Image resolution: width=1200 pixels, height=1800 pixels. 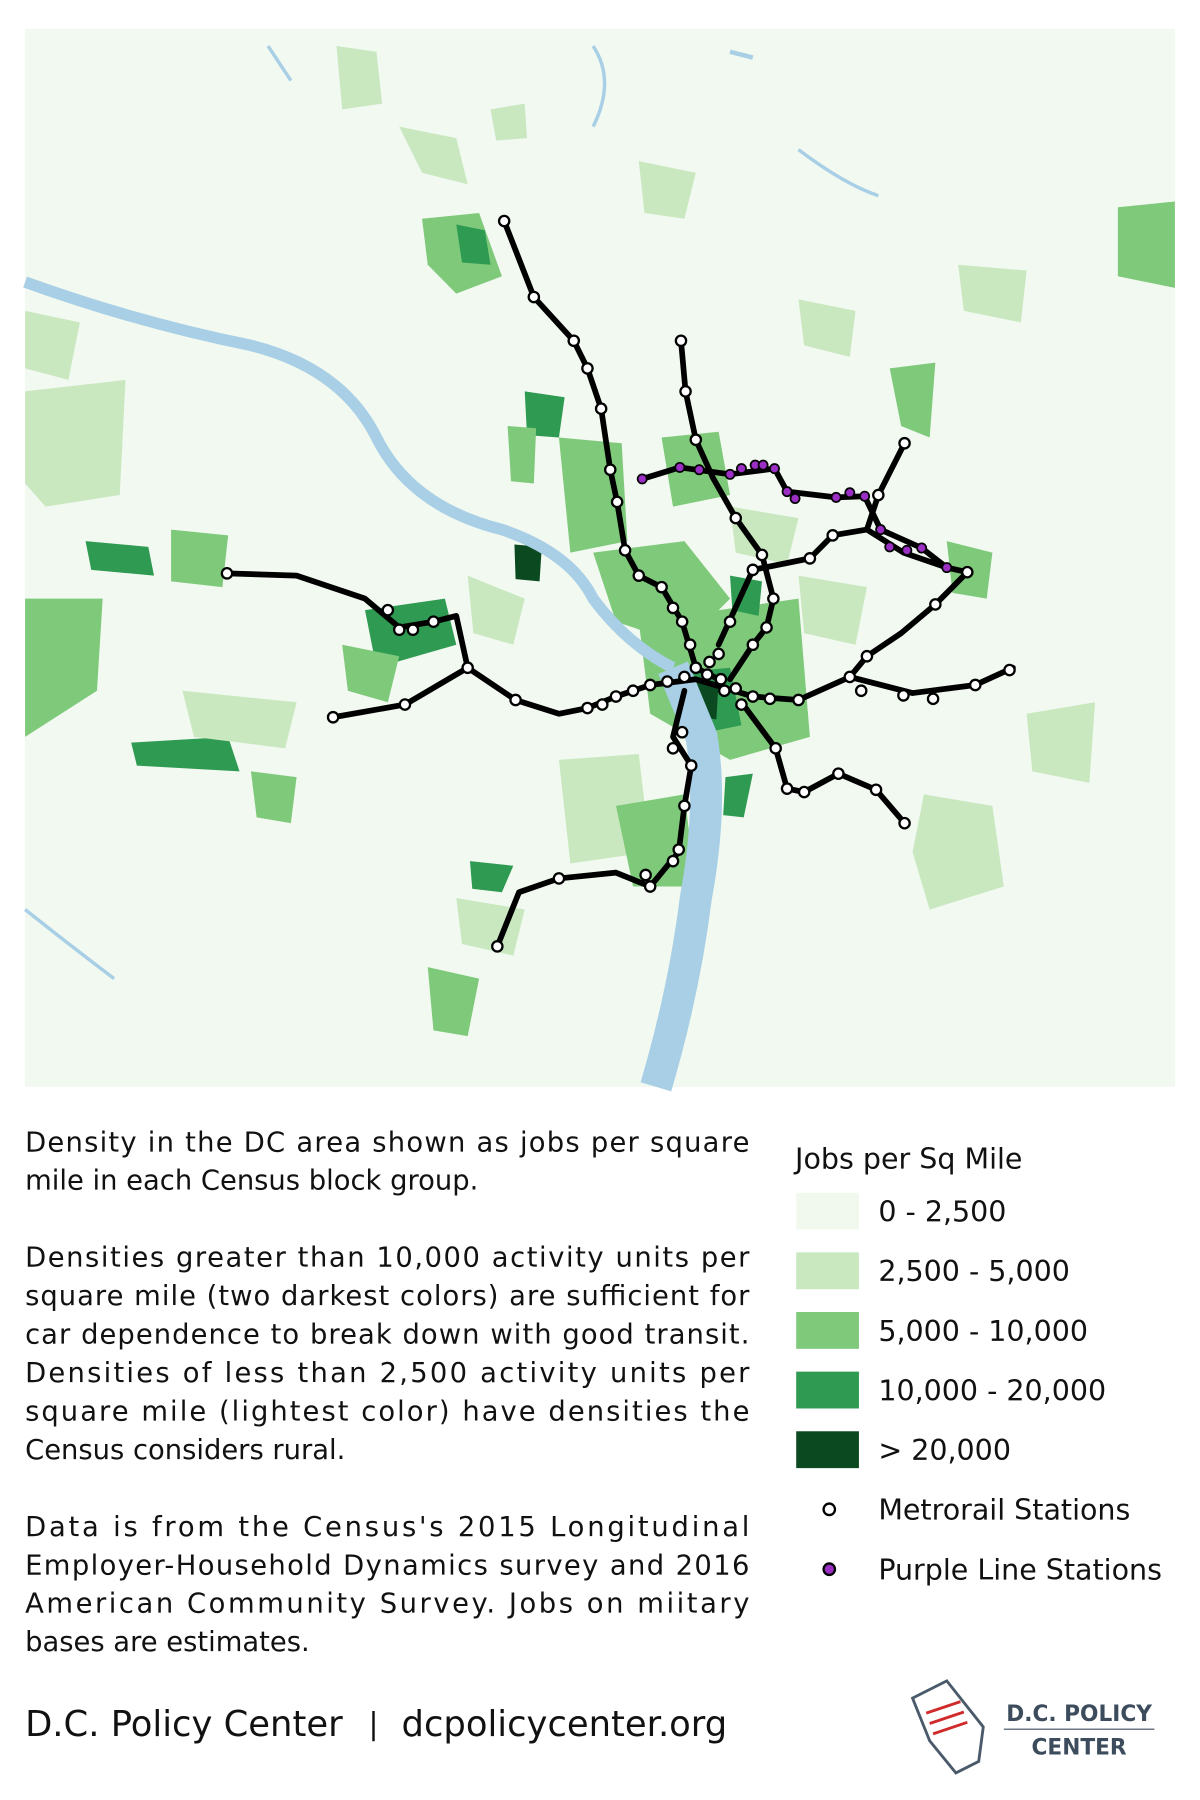 I want to click on logo-text: D.C. POLICY, so click(x=1079, y=1714).